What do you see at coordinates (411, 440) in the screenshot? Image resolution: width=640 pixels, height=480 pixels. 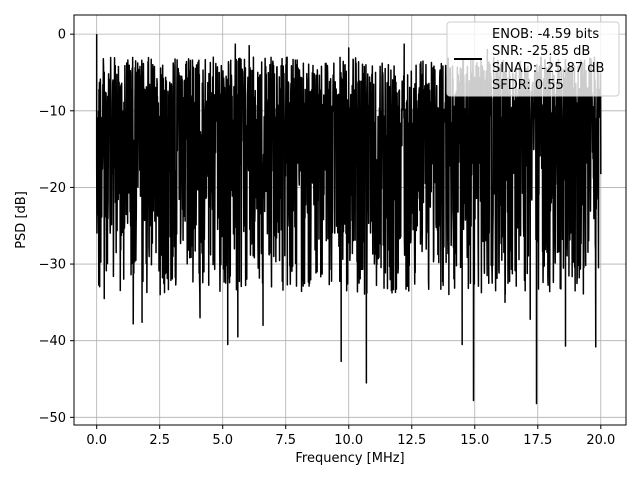 I see `x-tick-label: 12.5` at bounding box center [411, 440].